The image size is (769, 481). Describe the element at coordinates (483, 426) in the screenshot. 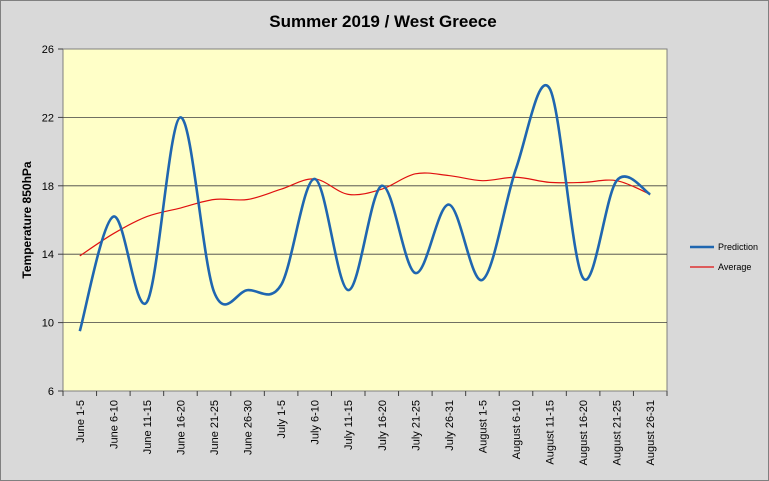

I see `x-tick-label: August 1-5` at that location.